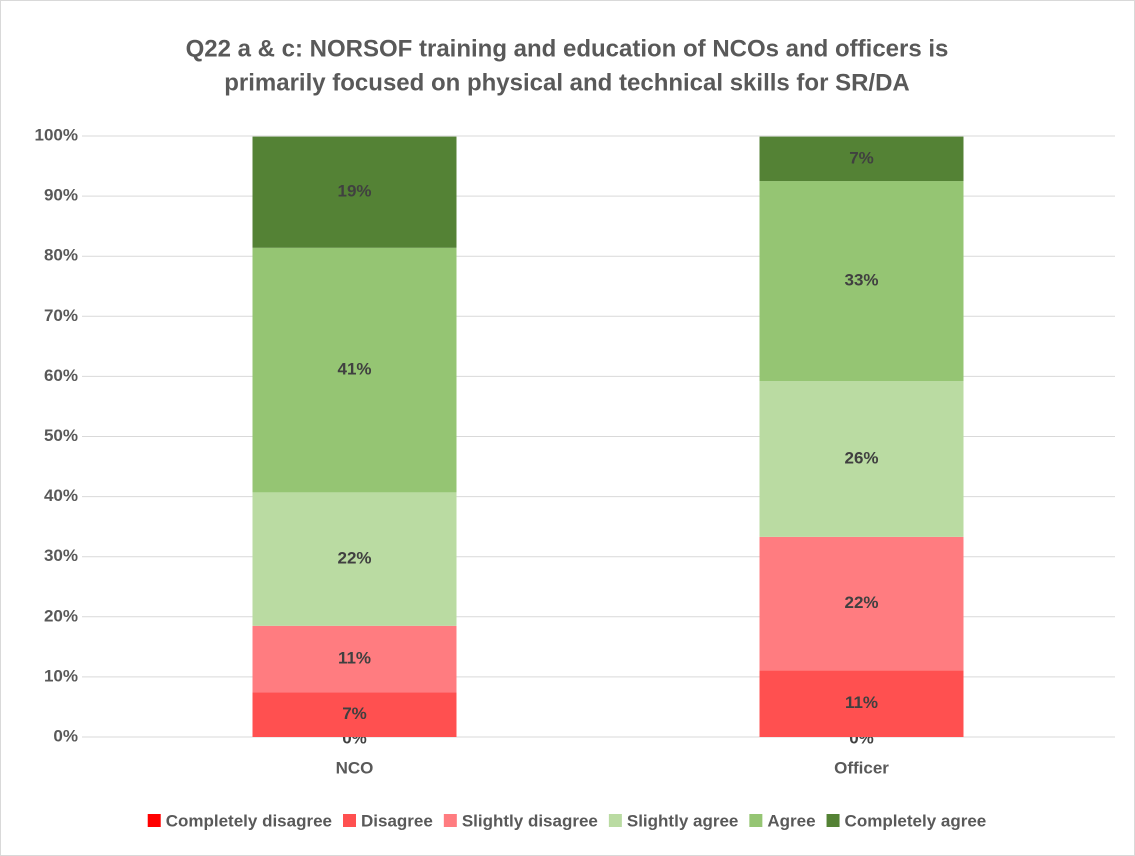  What do you see at coordinates (61, 255) in the screenshot?
I see `y-tick-label: 80%` at bounding box center [61, 255].